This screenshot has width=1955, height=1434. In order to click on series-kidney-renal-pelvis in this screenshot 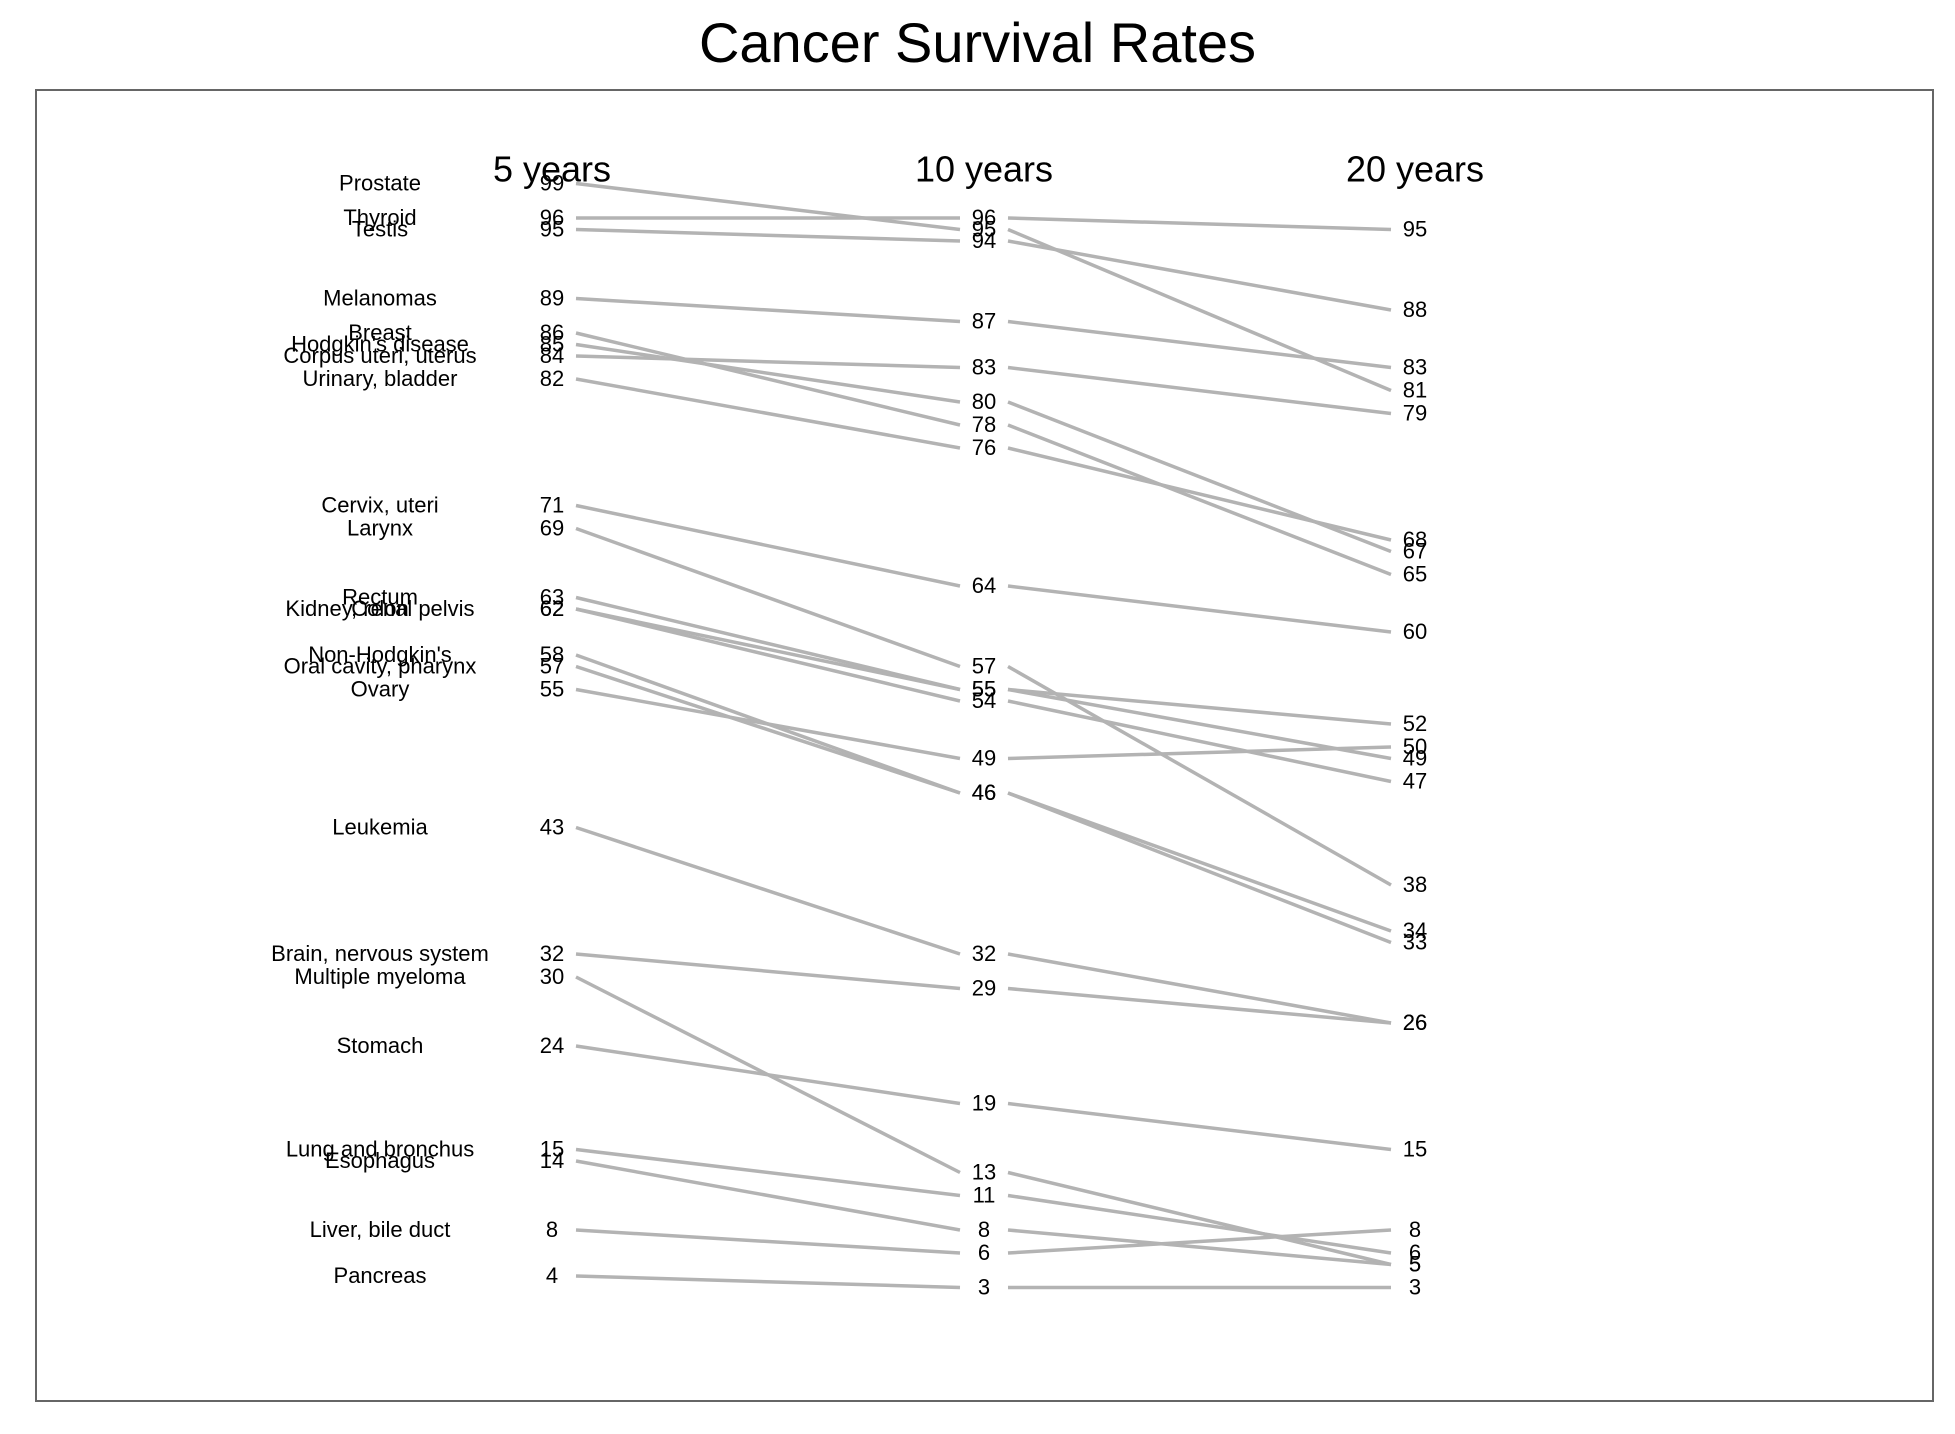, I will do `click(983, 695)`.